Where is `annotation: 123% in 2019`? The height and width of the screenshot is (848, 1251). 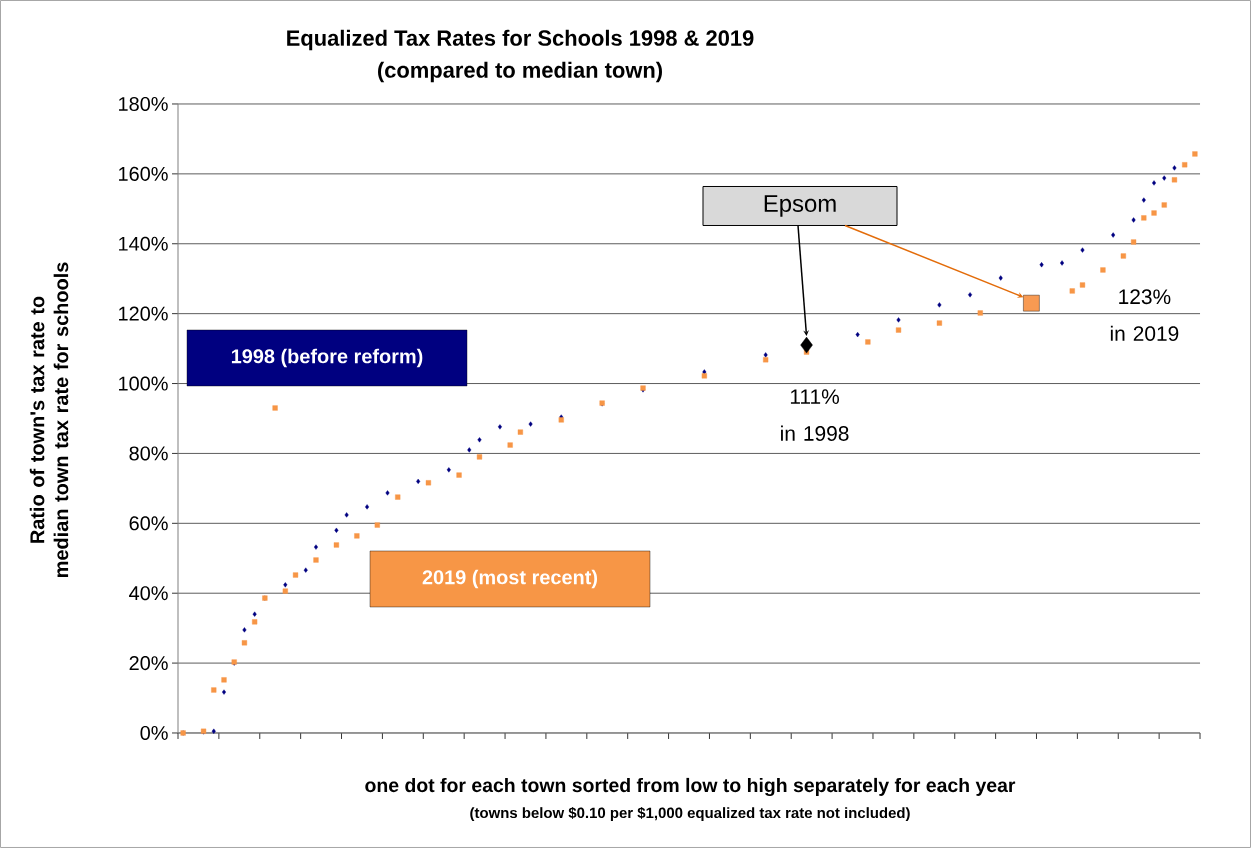
annotation: 123% in 2019 is located at coordinates (1144, 315).